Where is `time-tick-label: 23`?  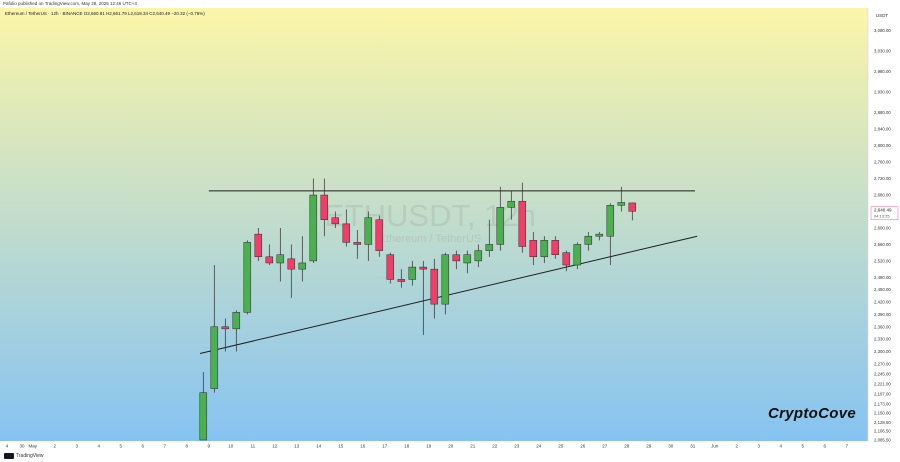
time-tick-label: 23 is located at coordinates (517, 446).